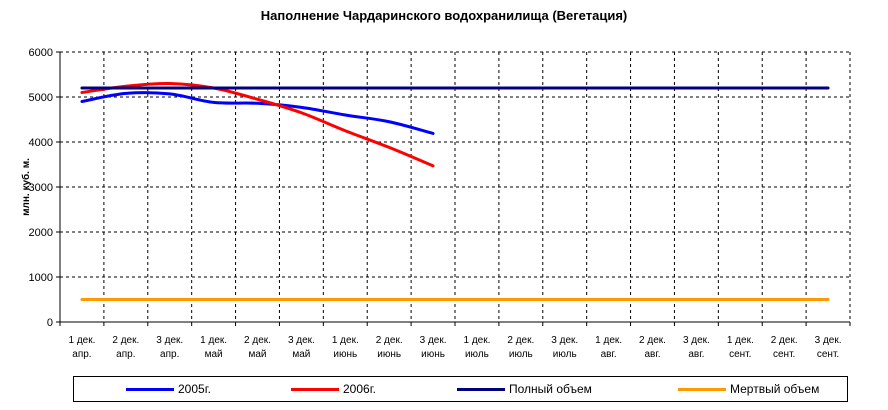 This screenshot has height=410, width=888. I want to click on y-tick-label: 3000, so click(41, 188).